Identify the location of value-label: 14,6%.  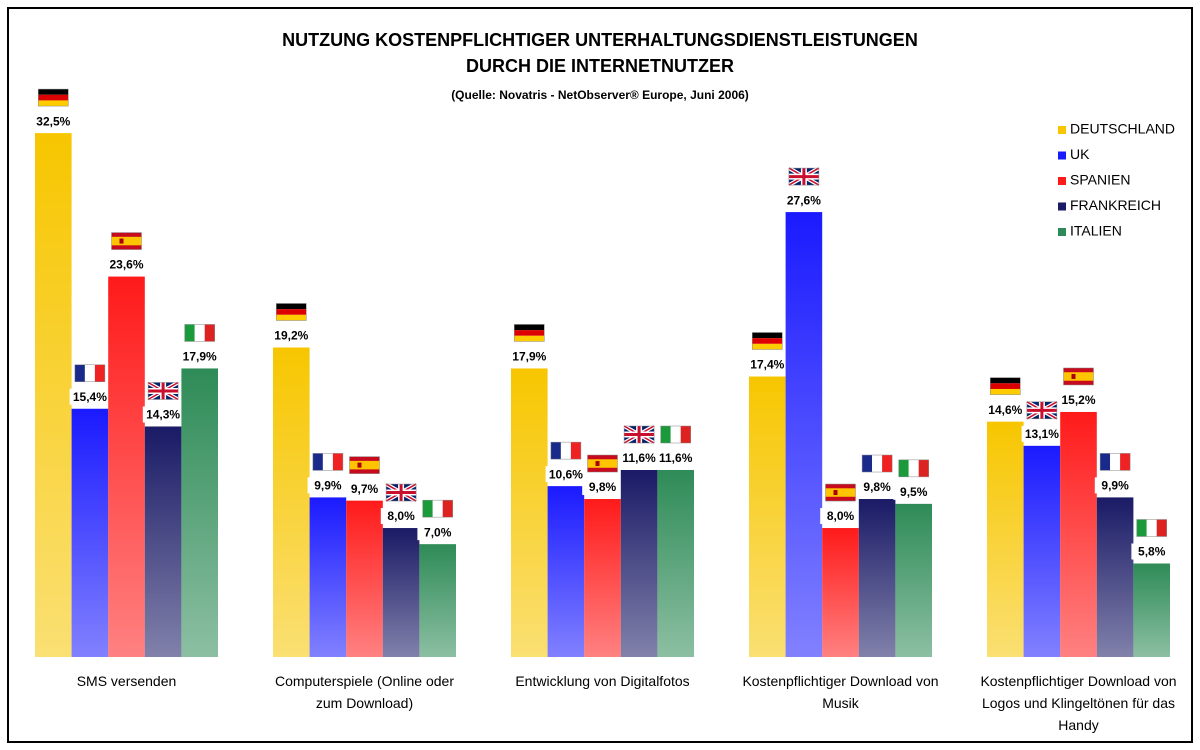
(1005, 410).